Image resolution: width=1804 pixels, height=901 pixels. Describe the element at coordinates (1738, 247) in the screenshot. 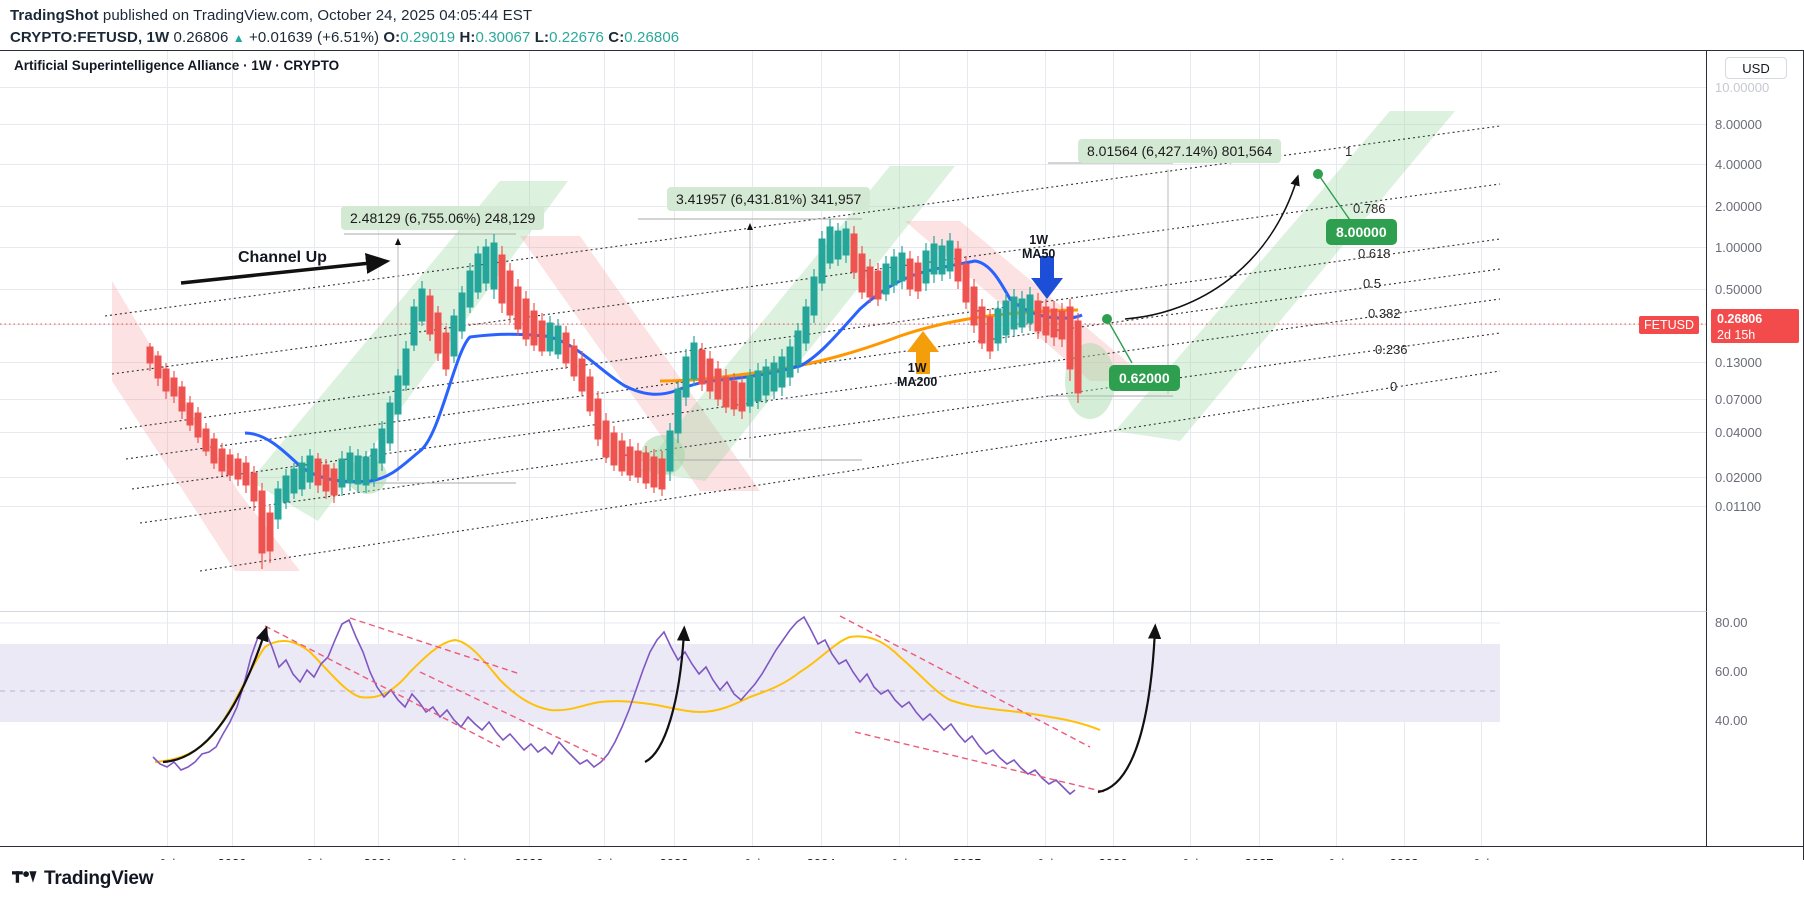

I see `price-tick: 1.00000` at that location.